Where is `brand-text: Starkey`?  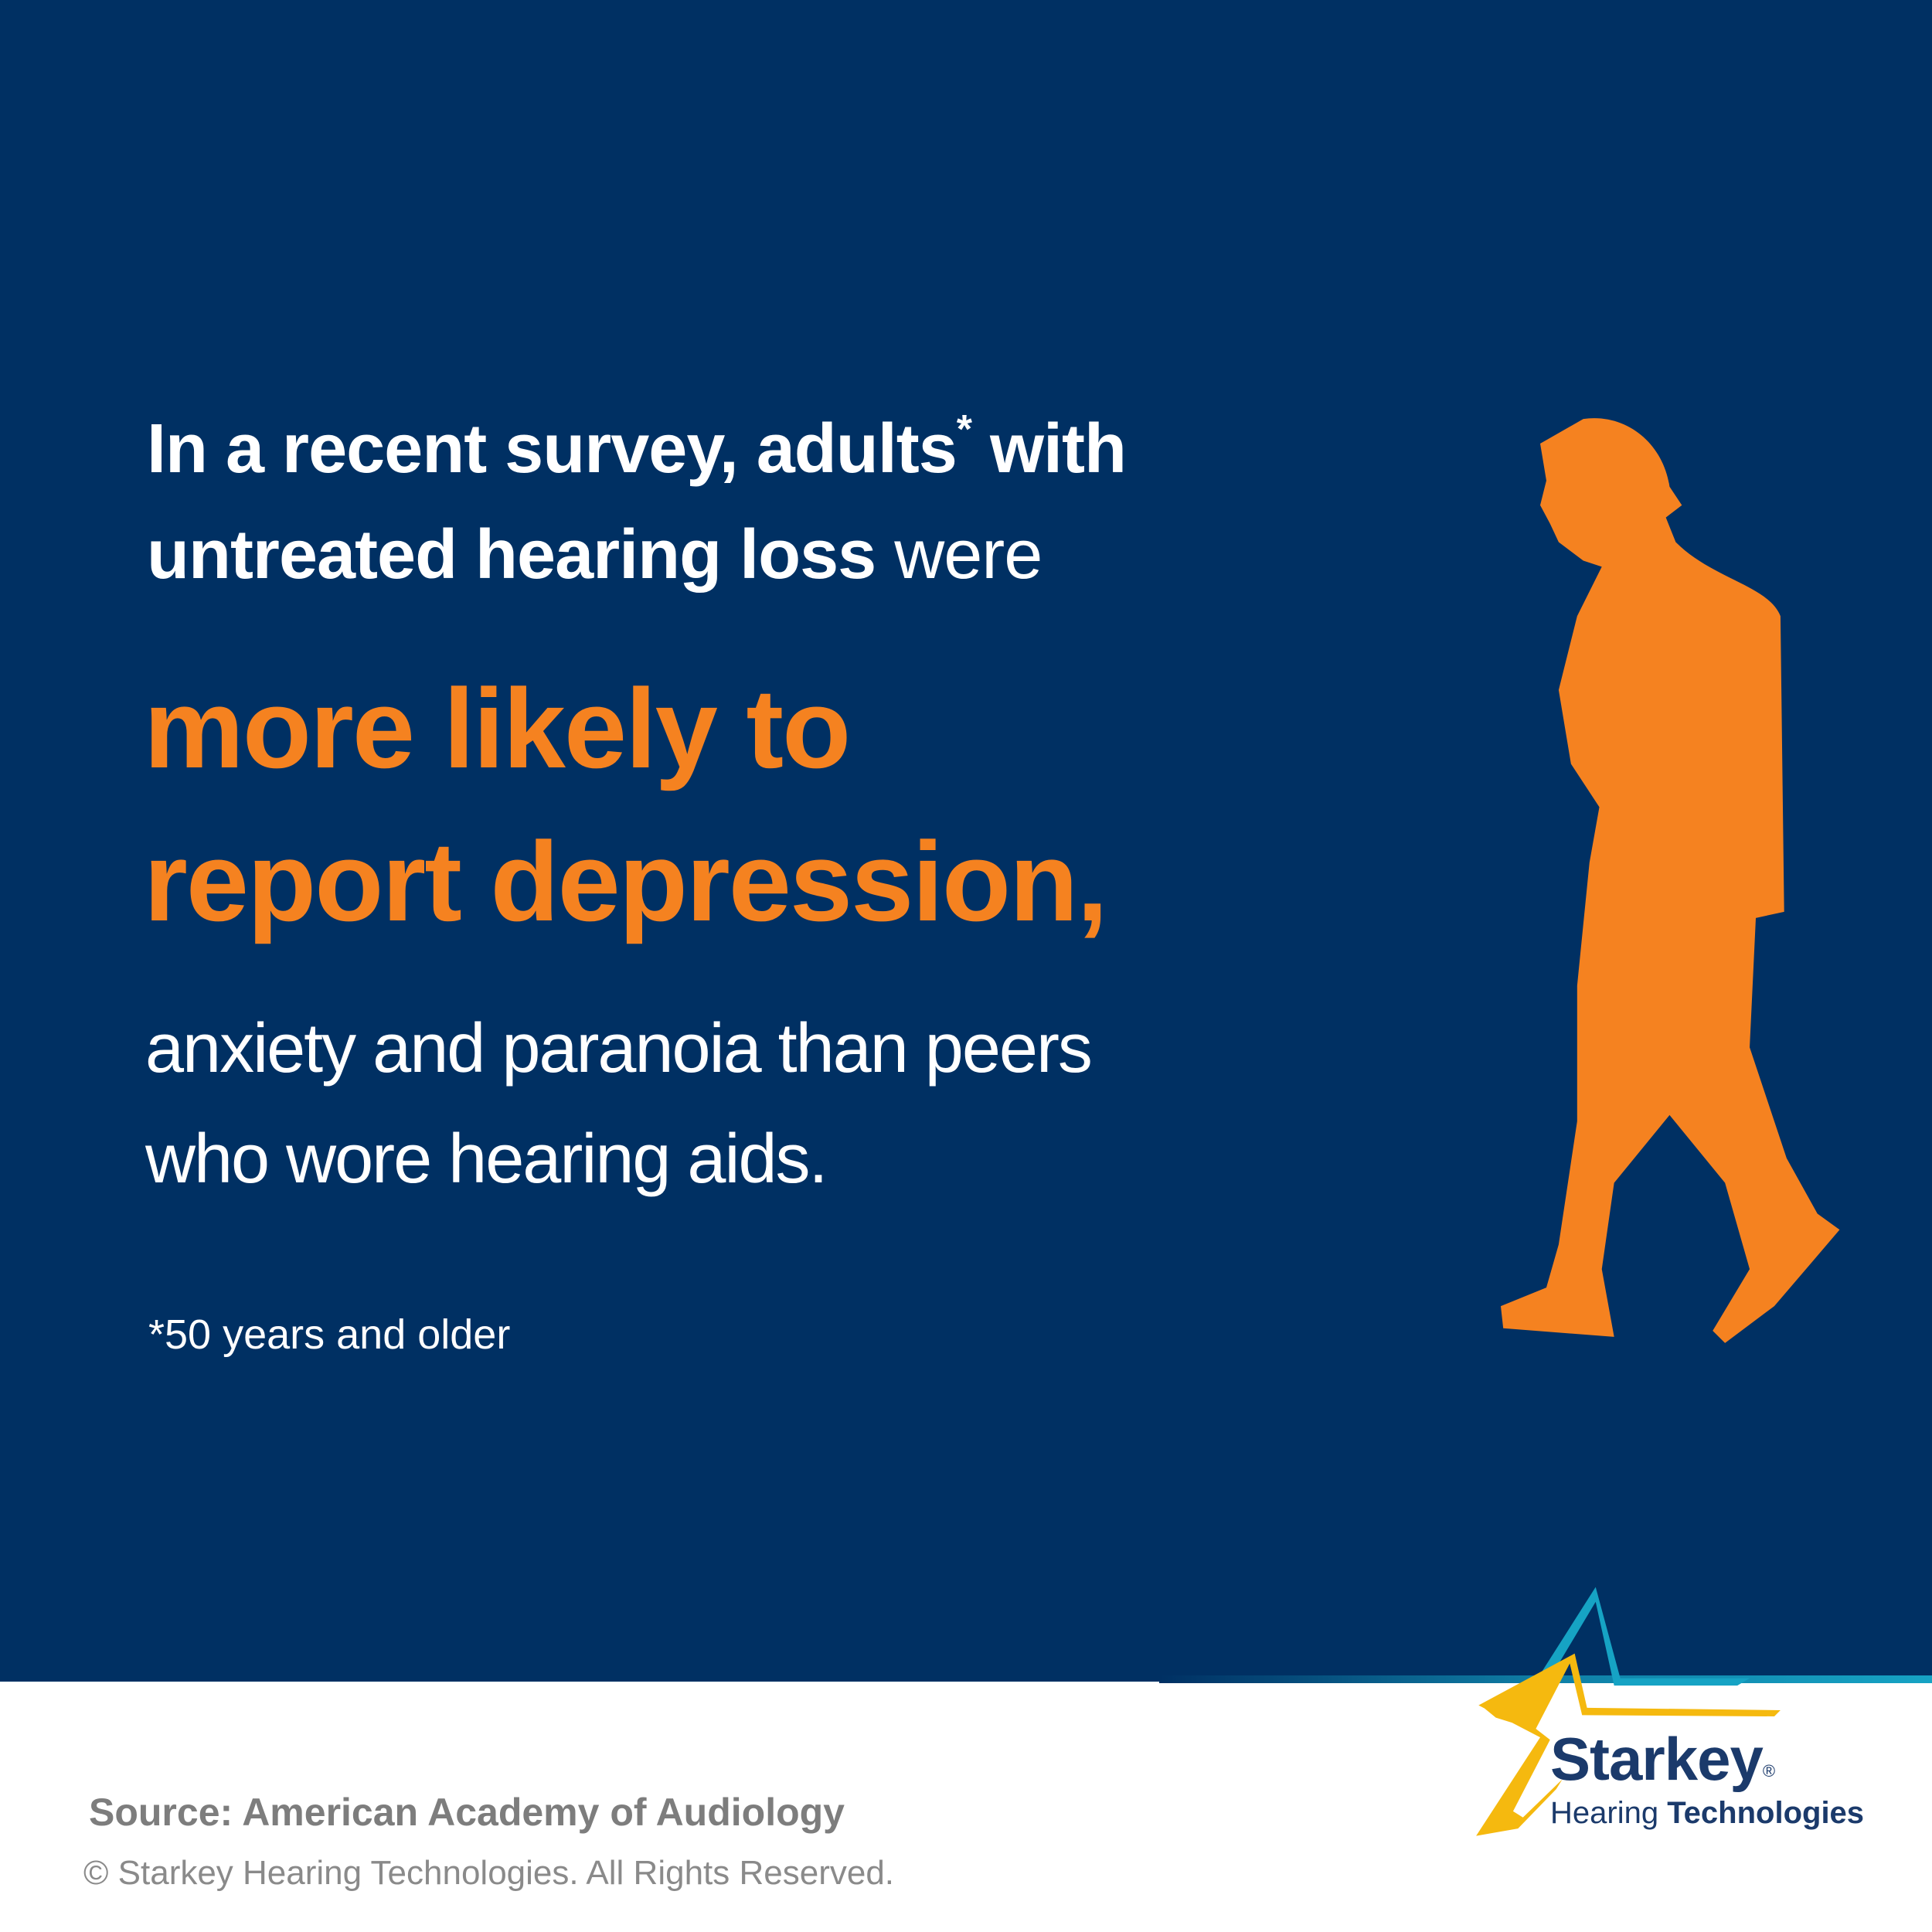
brand-text: Starkey is located at coordinates (1657, 1759).